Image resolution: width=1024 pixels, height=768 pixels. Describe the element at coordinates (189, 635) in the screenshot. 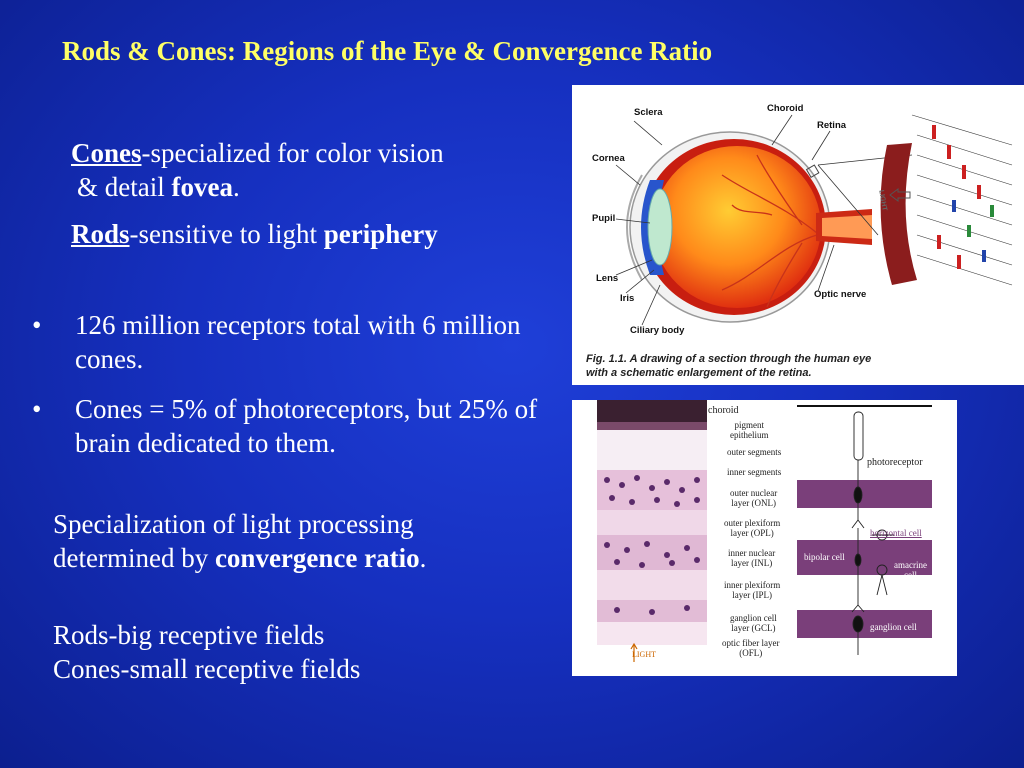

I see `rods-fields: Rods-big receptive fields` at that location.